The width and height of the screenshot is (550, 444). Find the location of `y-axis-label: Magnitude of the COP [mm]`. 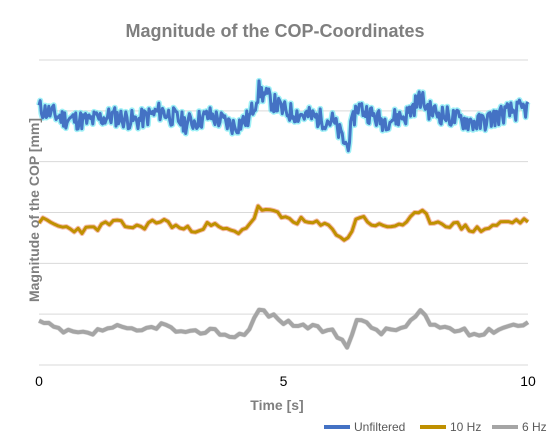

y-axis-label: Magnitude of the COP [mm] is located at coordinates (34, 210).